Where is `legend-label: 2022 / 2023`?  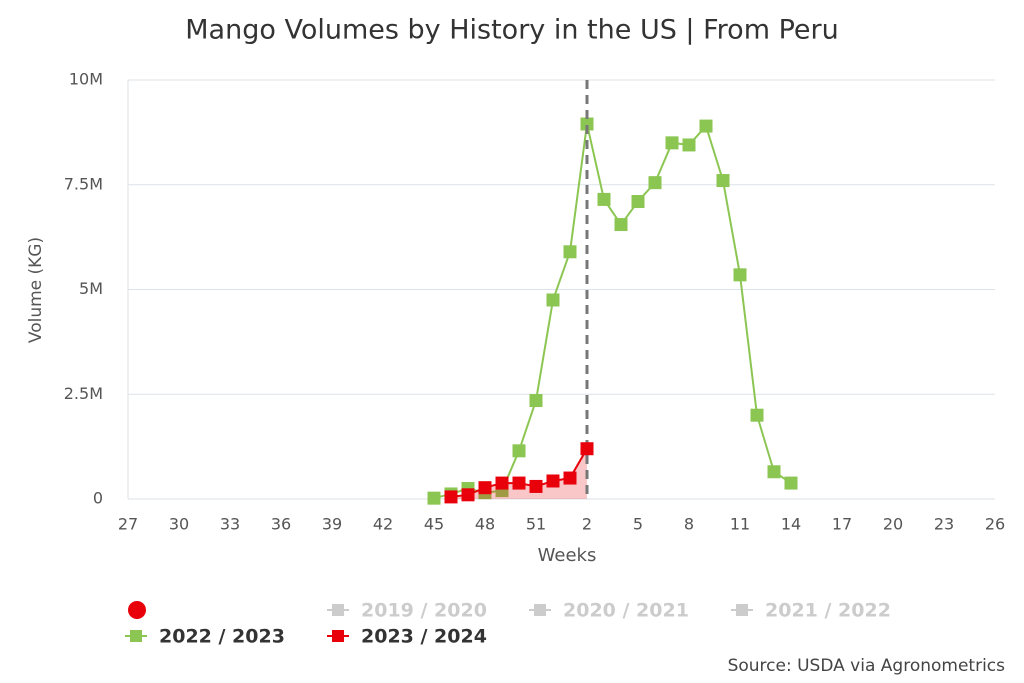
legend-label: 2022 / 2023 is located at coordinates (222, 637).